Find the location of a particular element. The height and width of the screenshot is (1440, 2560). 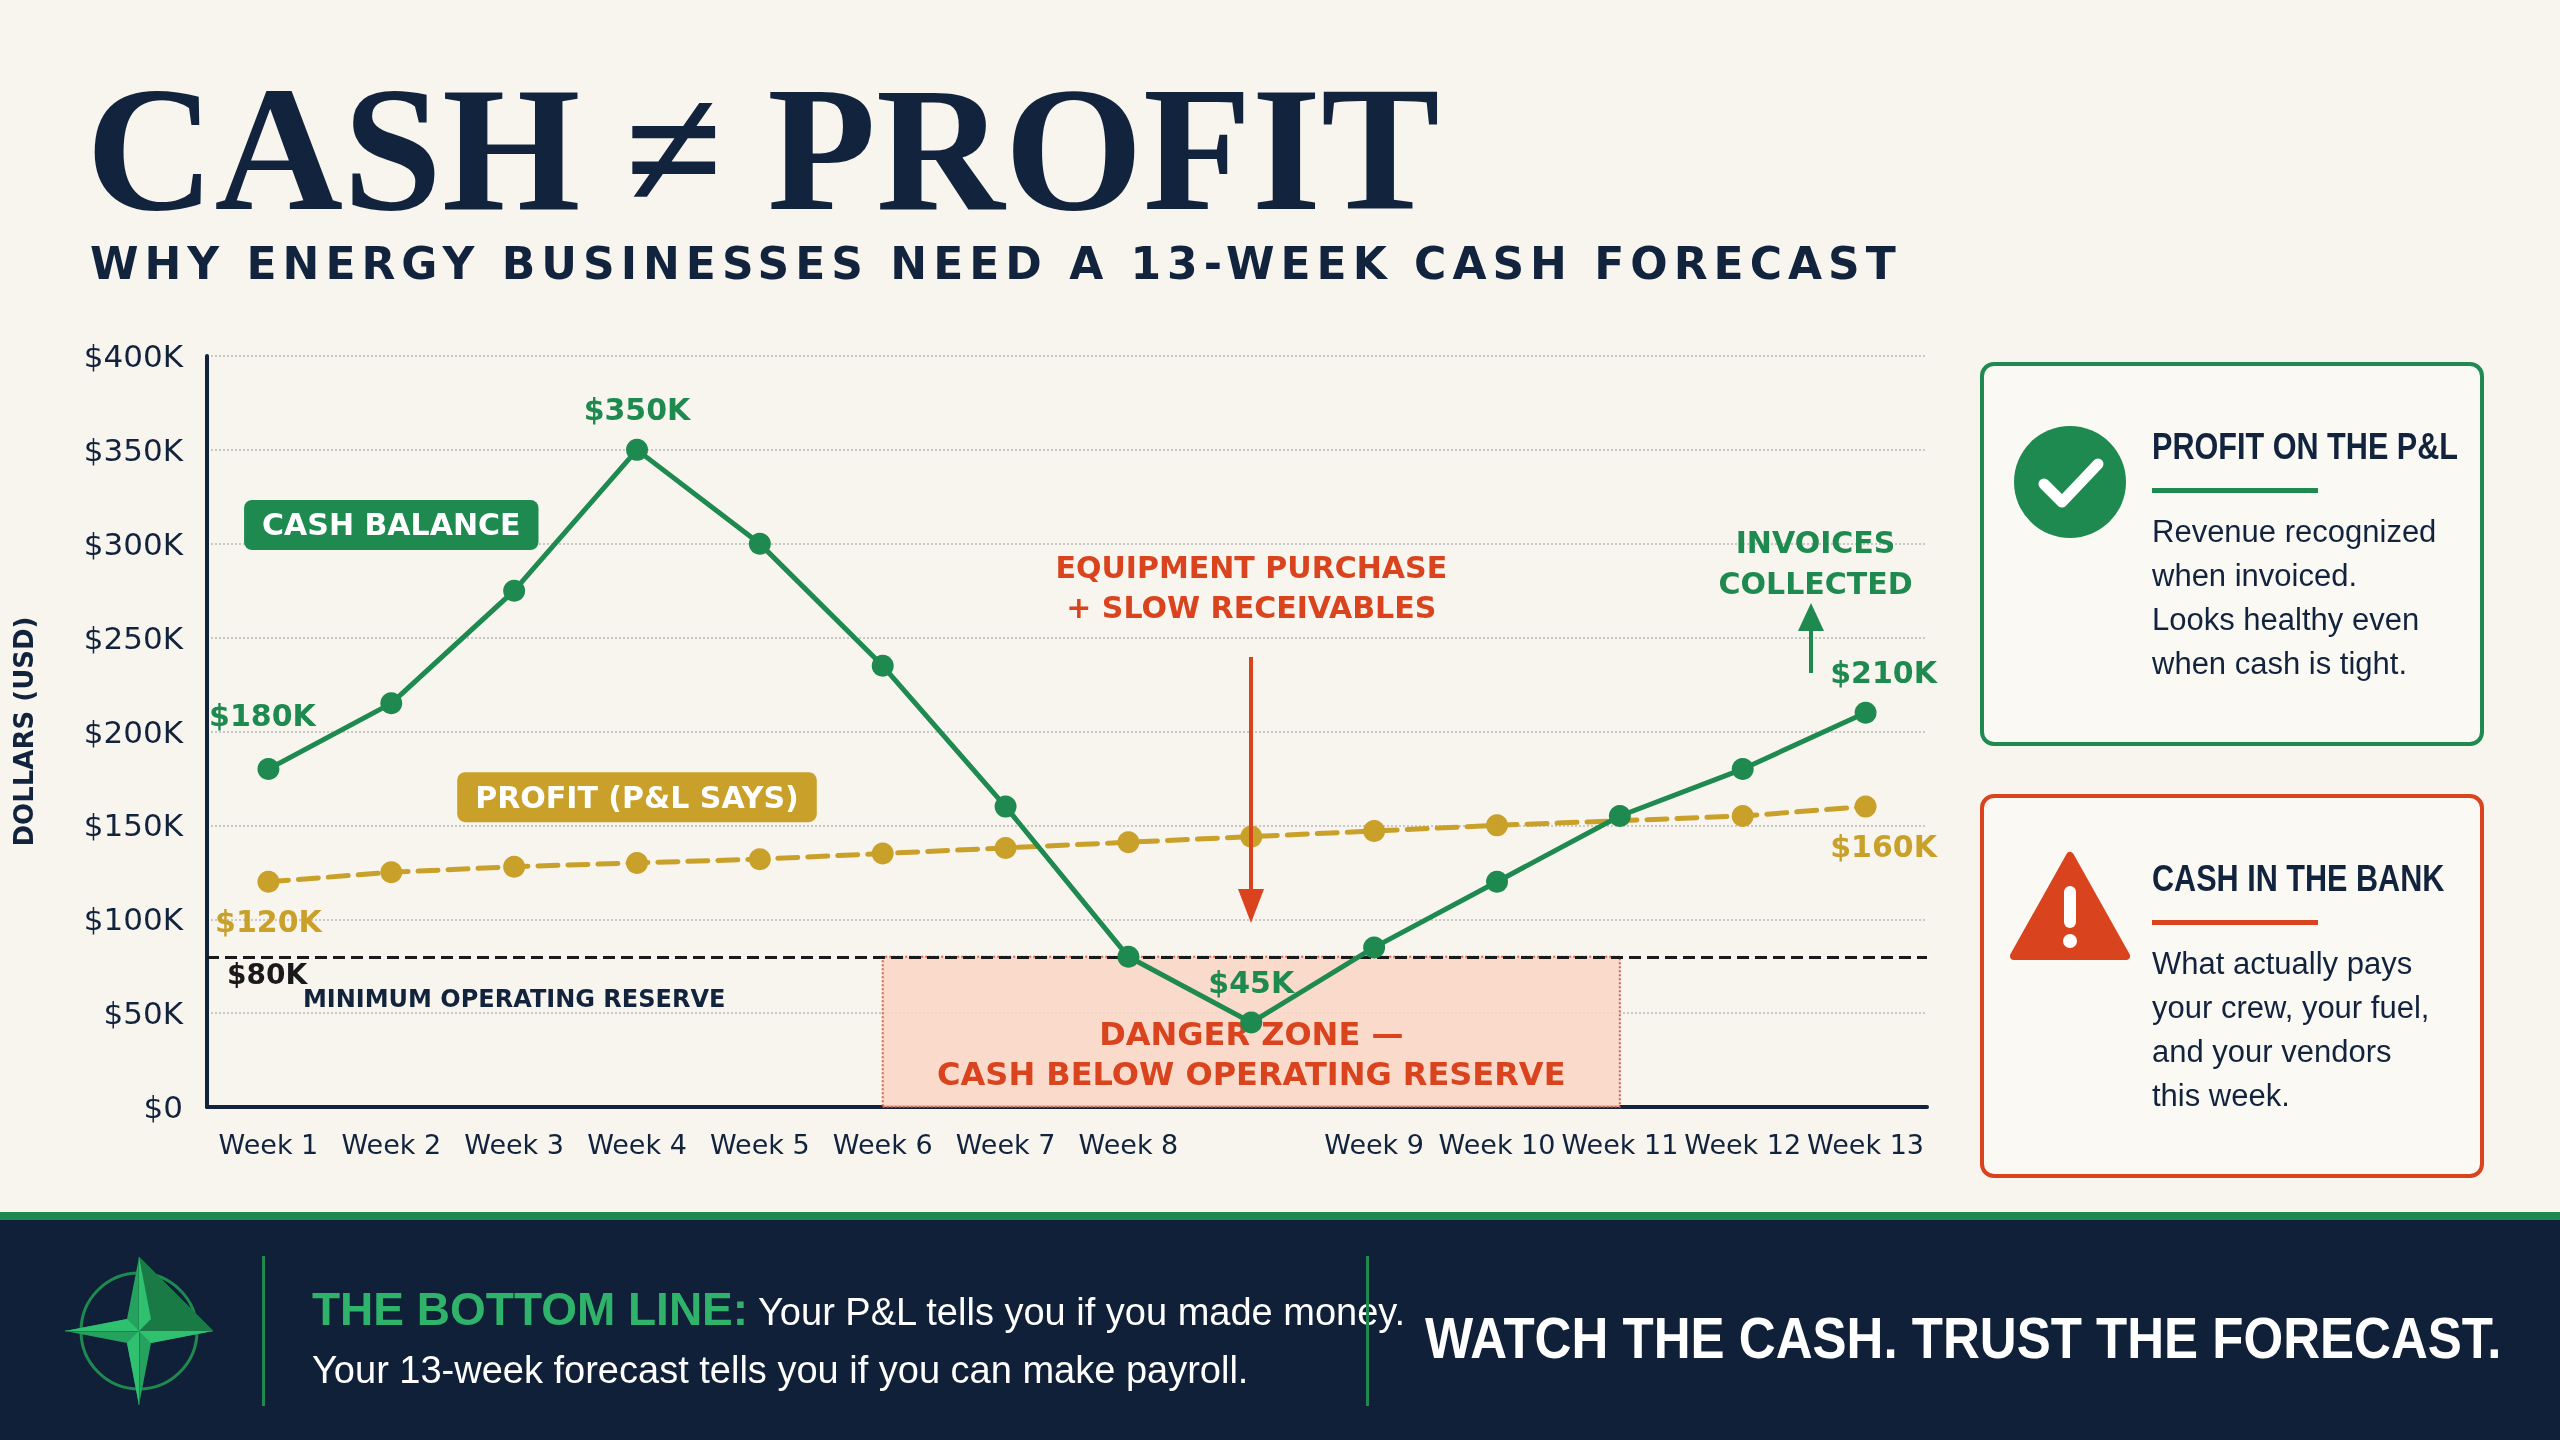

x-tick-label: Week 2 is located at coordinates (391, 1144).